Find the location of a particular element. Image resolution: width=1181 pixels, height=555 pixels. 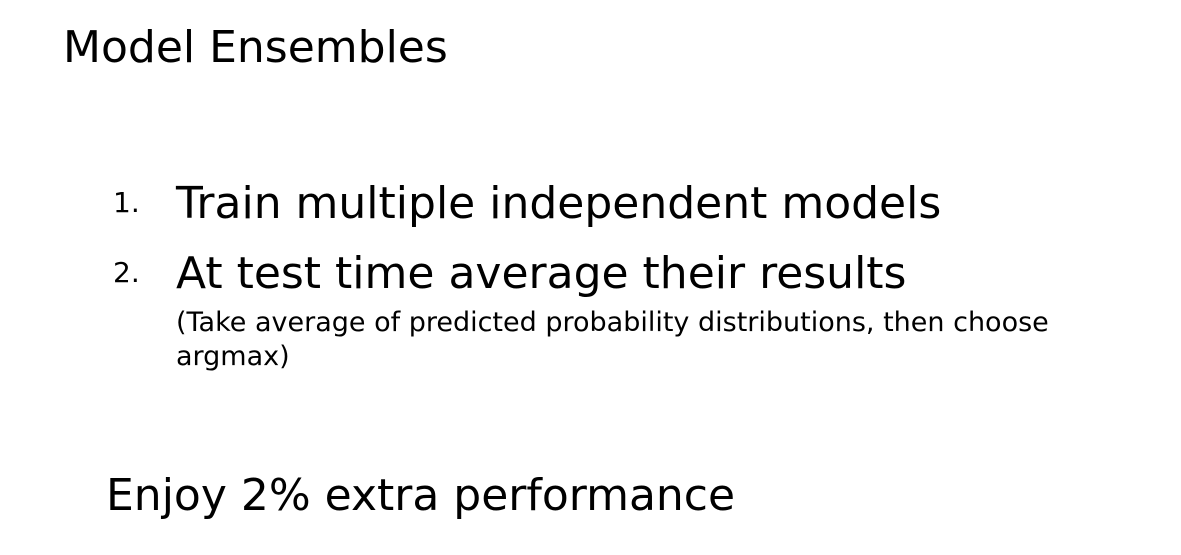

closing-statement: Enjoy 2% extra performance is located at coordinates (421, 495).